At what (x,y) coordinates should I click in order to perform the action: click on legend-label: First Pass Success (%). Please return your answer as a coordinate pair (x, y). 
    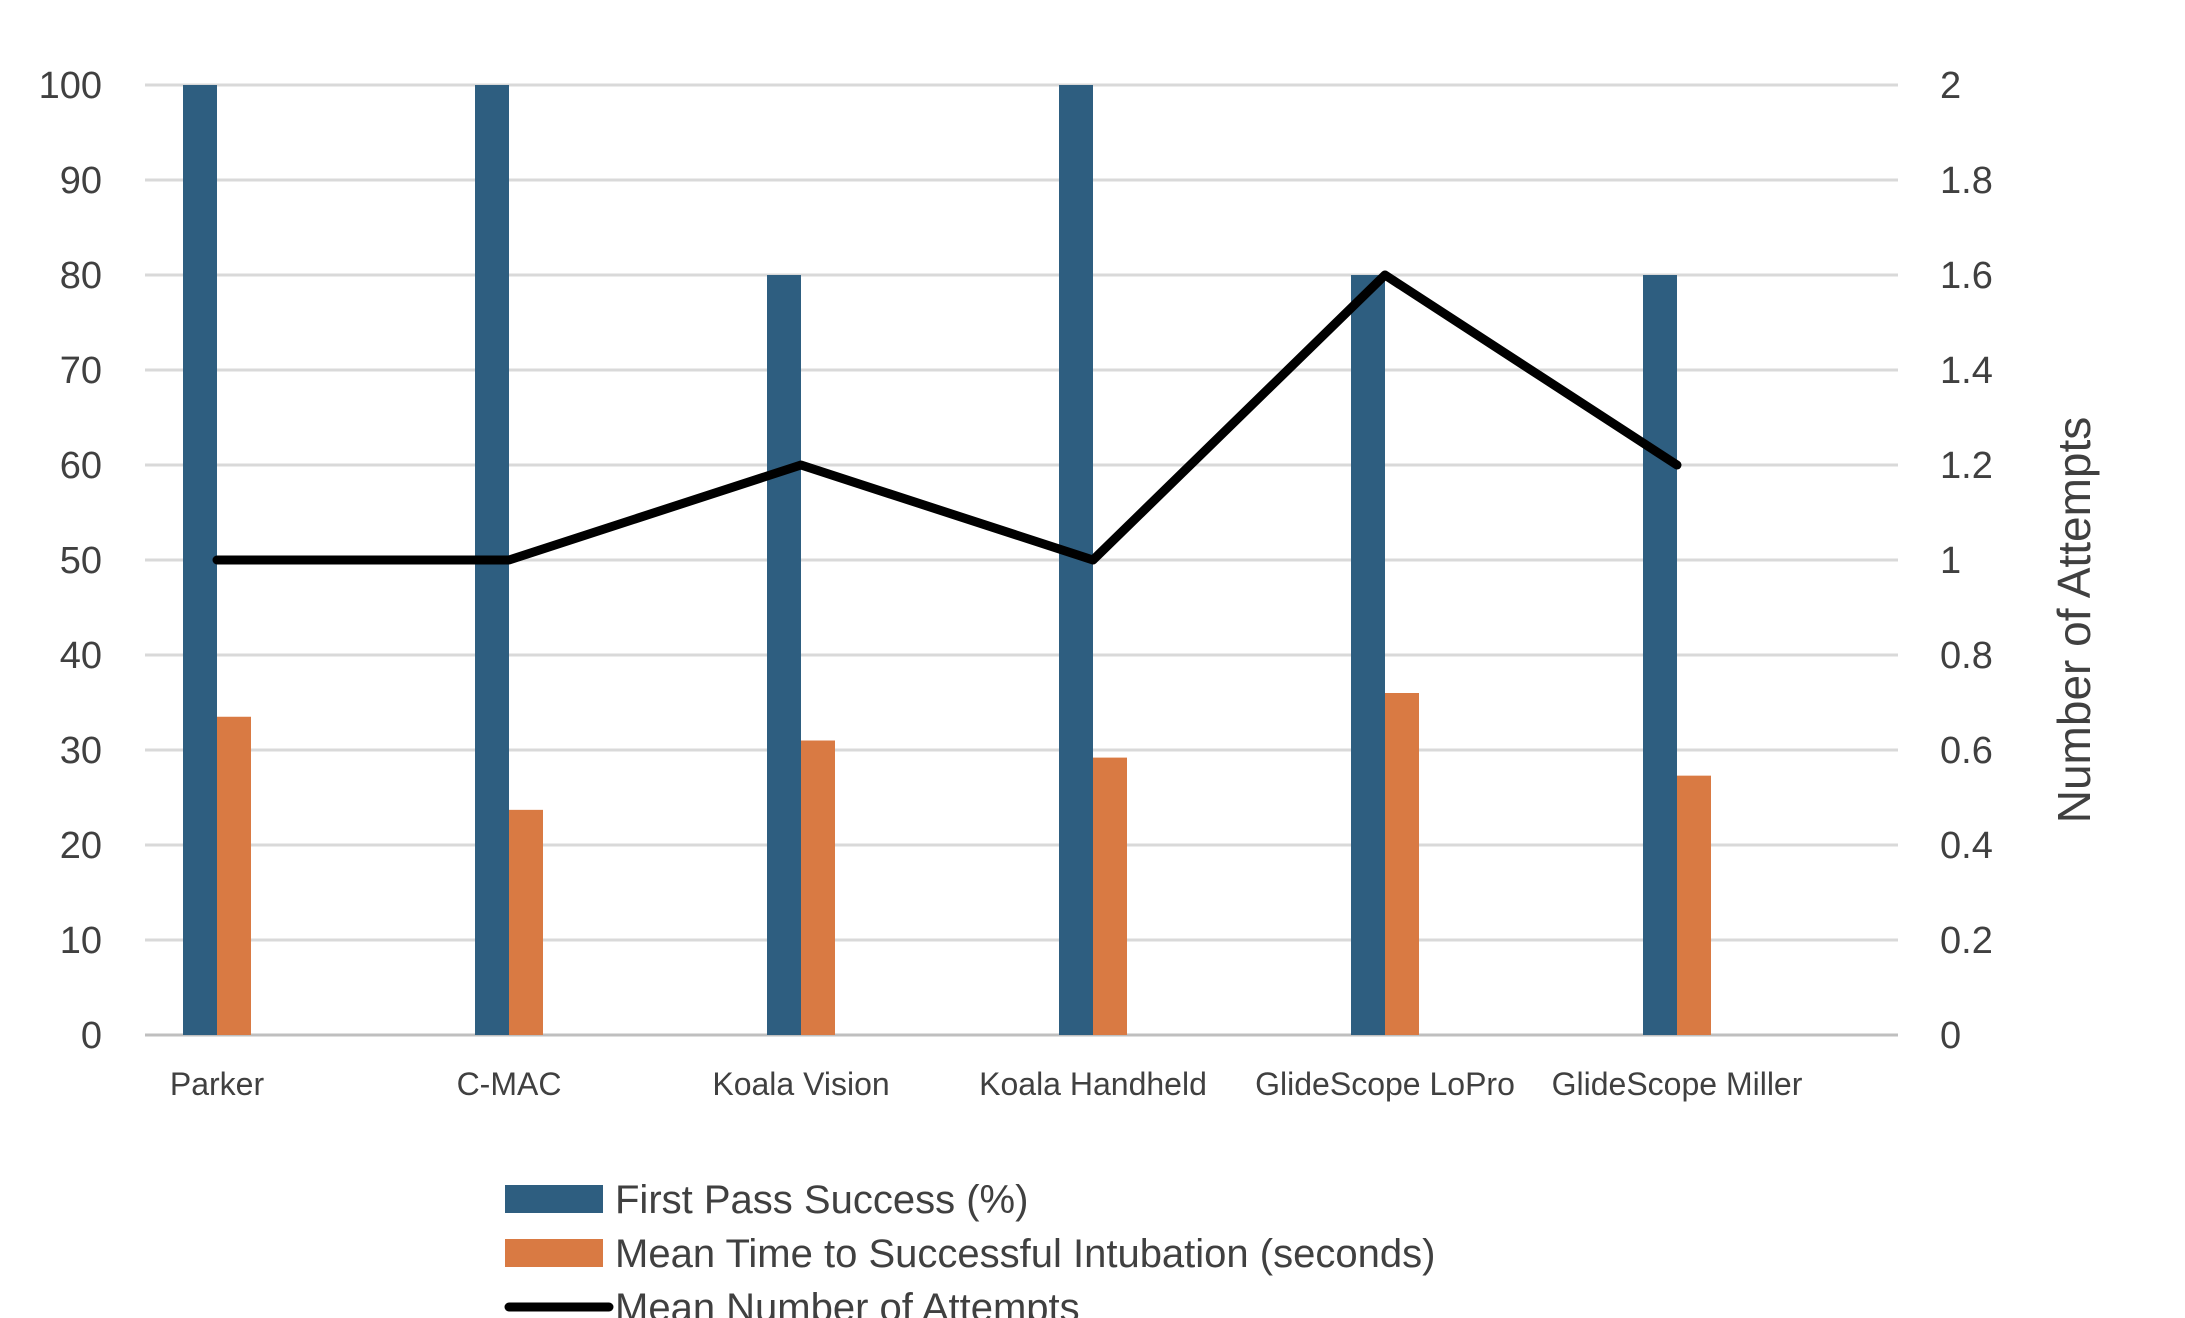
    Looking at the image, I should click on (821, 1200).